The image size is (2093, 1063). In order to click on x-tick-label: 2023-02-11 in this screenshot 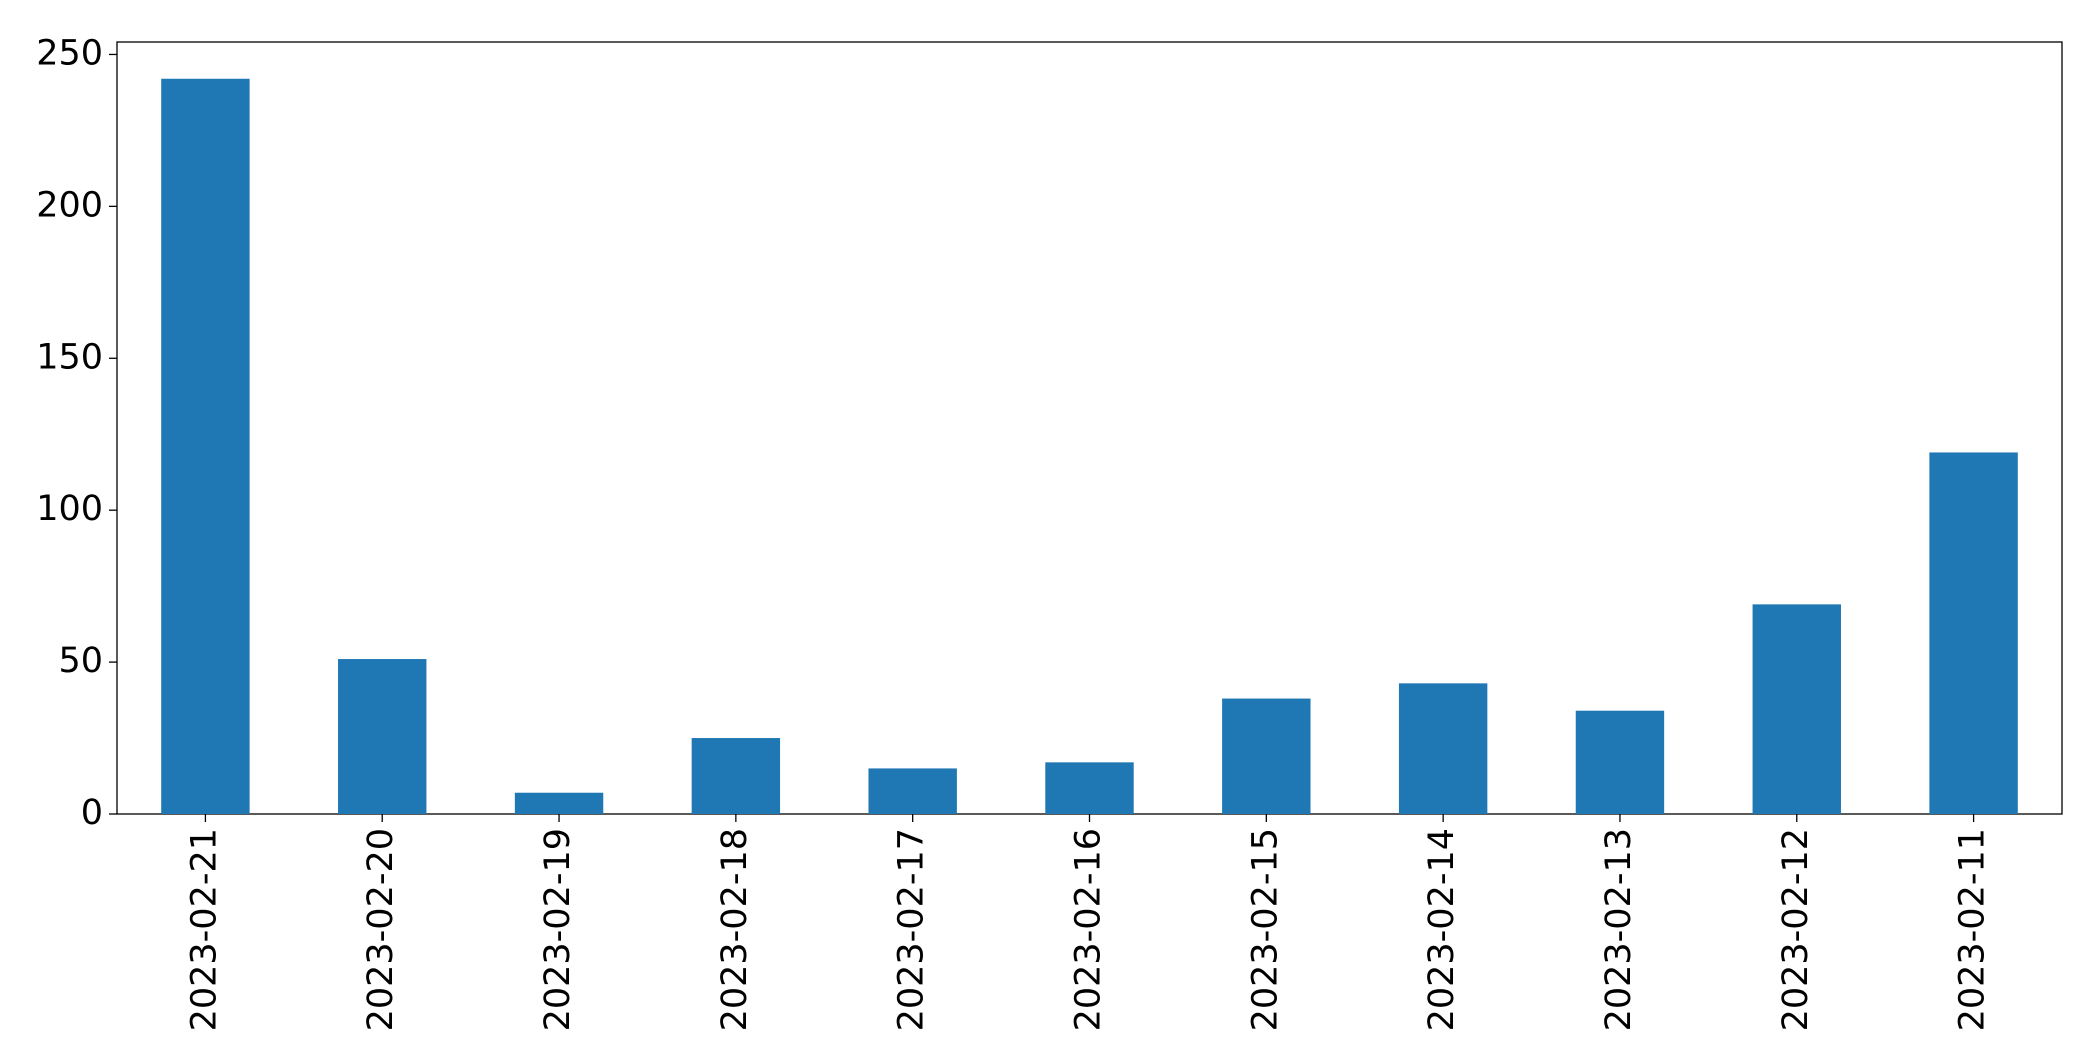, I will do `click(1973, 929)`.